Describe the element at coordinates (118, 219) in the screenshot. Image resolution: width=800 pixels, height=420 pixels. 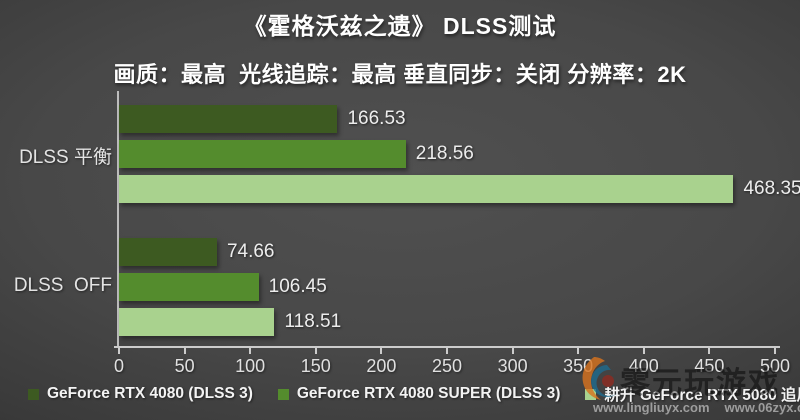
I see `y-axis-line` at that location.